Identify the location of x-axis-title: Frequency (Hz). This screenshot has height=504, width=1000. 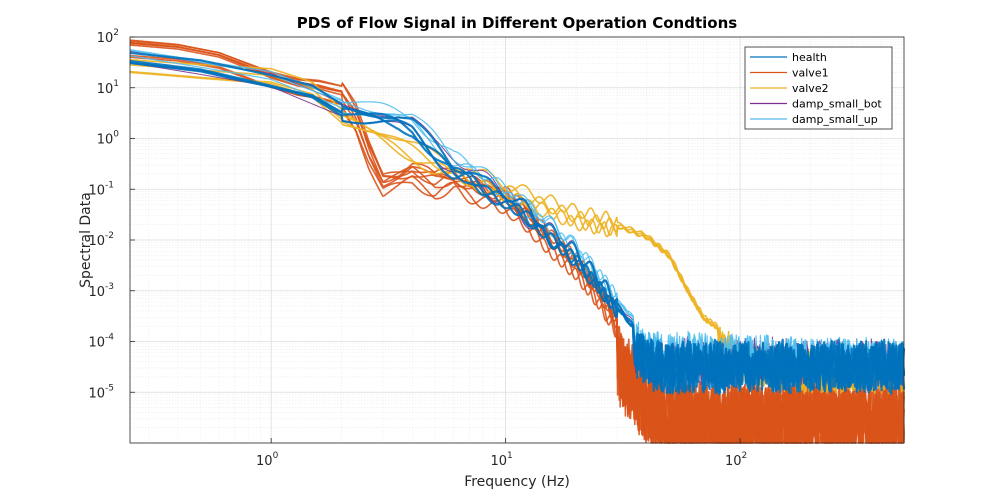
(517, 482).